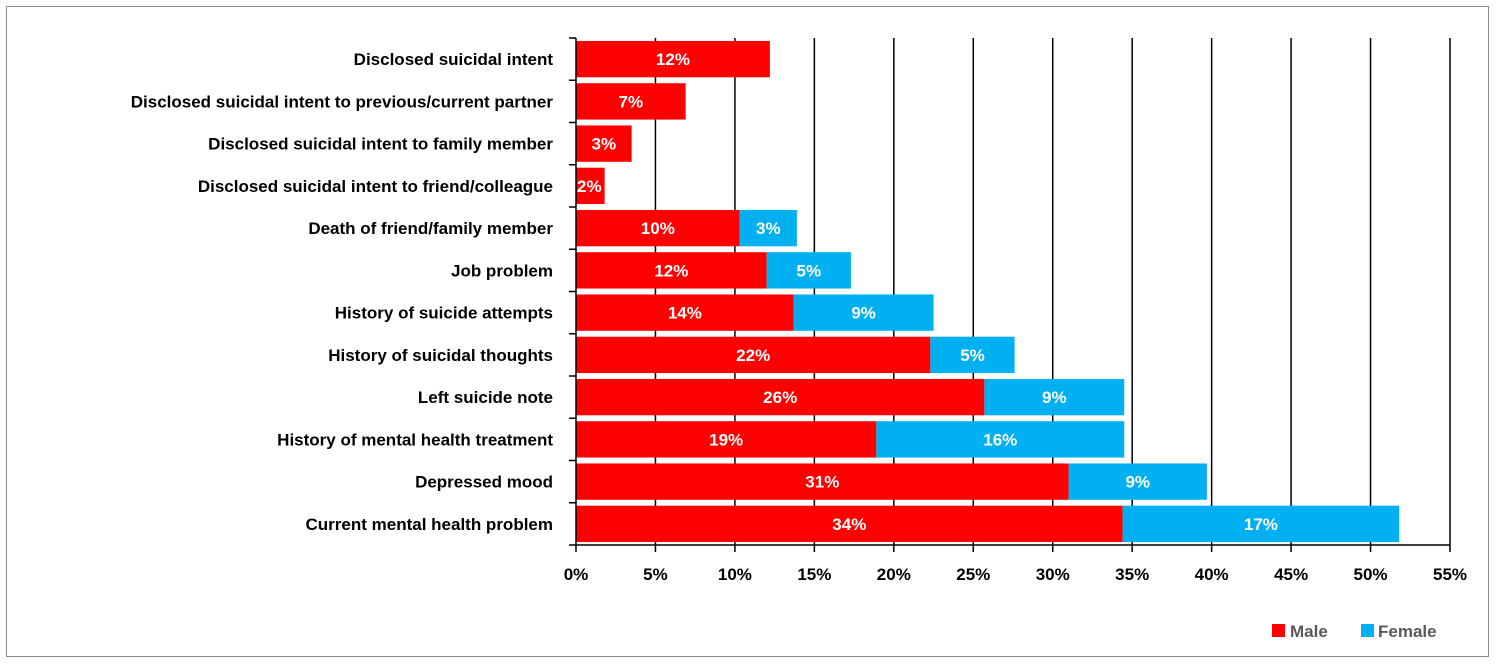  I want to click on category-label: Left suicide note, so click(485, 397).